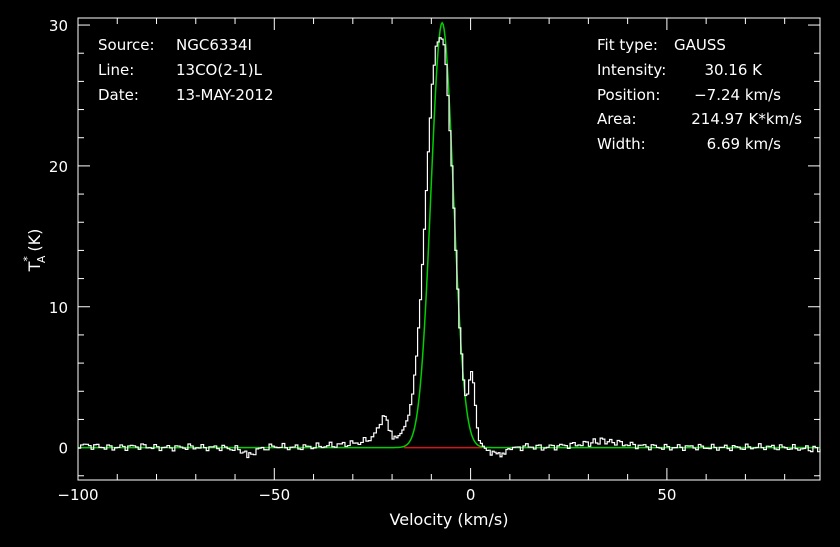 The width and height of the screenshot is (840, 547). Describe the element at coordinates (274, 495) in the screenshot. I see `x-tick-label: −50` at that location.